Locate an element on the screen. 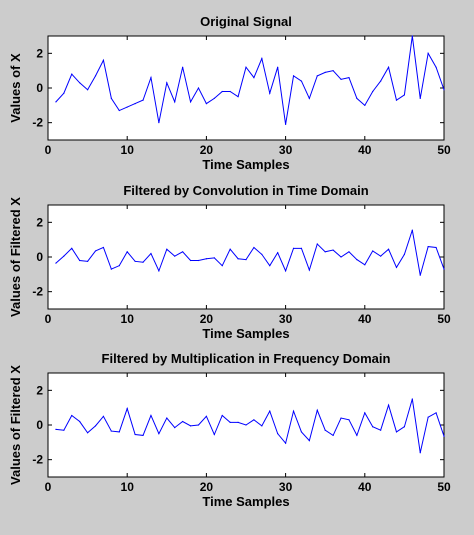  chart-title: Original Signal is located at coordinates (246, 21).